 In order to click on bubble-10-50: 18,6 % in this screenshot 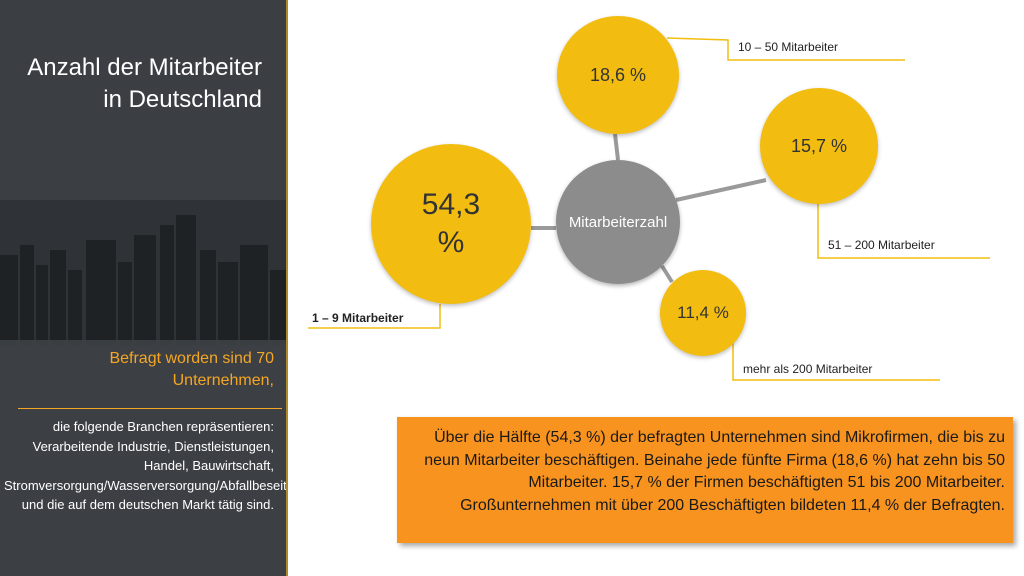, I will do `click(618, 75)`.